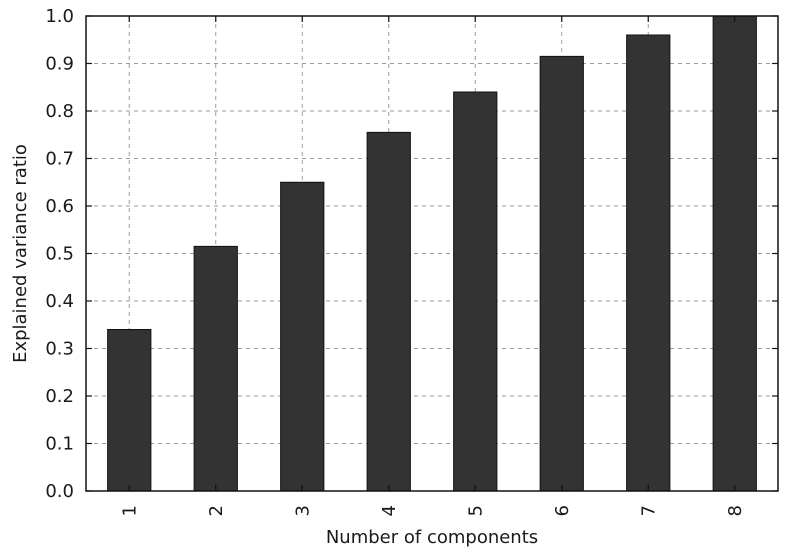  I want to click on x-tick-label: 5, so click(475, 510).